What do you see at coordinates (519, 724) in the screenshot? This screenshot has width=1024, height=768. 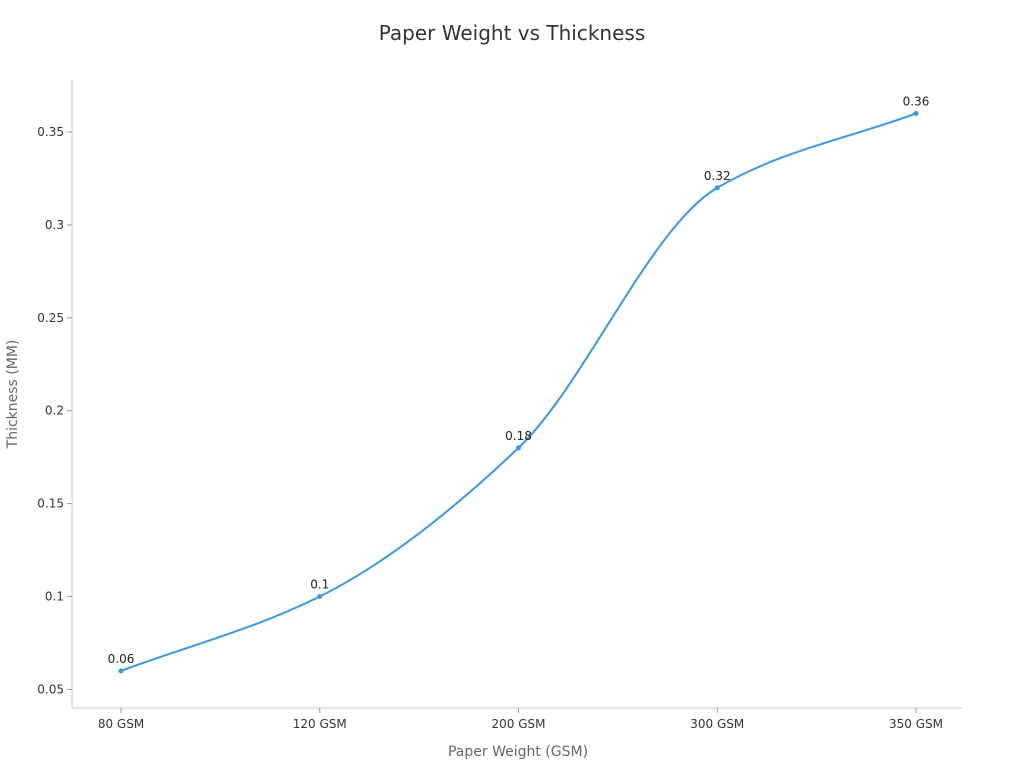 I see `x-tick-label: 200 GSM` at bounding box center [519, 724].